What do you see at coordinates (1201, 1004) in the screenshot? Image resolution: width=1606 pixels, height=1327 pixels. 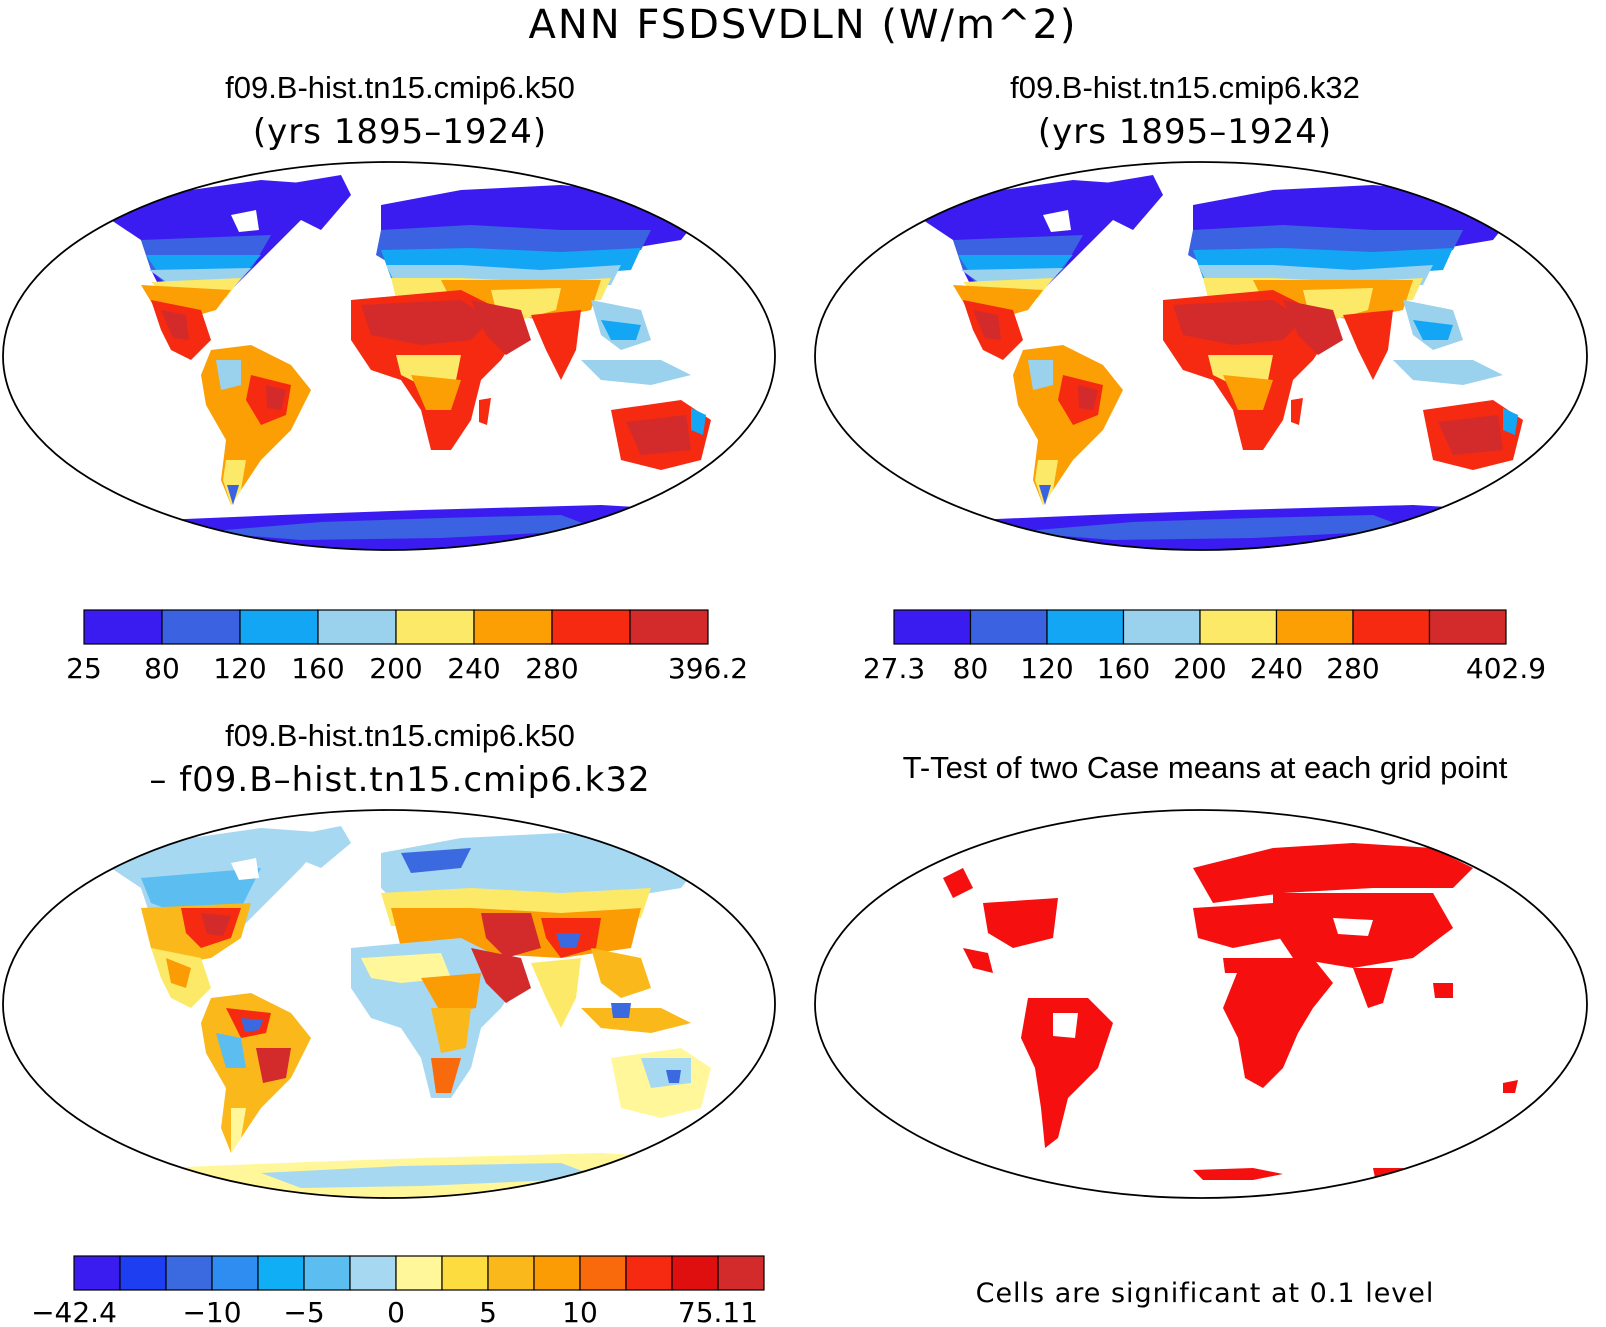 I see `panel-ttest-map` at bounding box center [1201, 1004].